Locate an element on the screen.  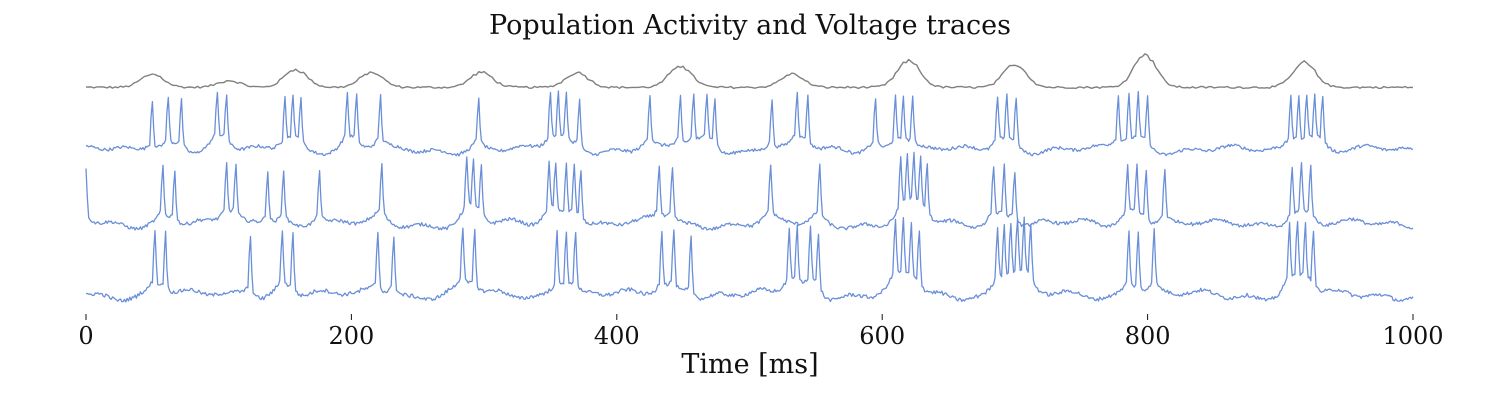
x-tick-label: 1000 is located at coordinates (1412, 336).